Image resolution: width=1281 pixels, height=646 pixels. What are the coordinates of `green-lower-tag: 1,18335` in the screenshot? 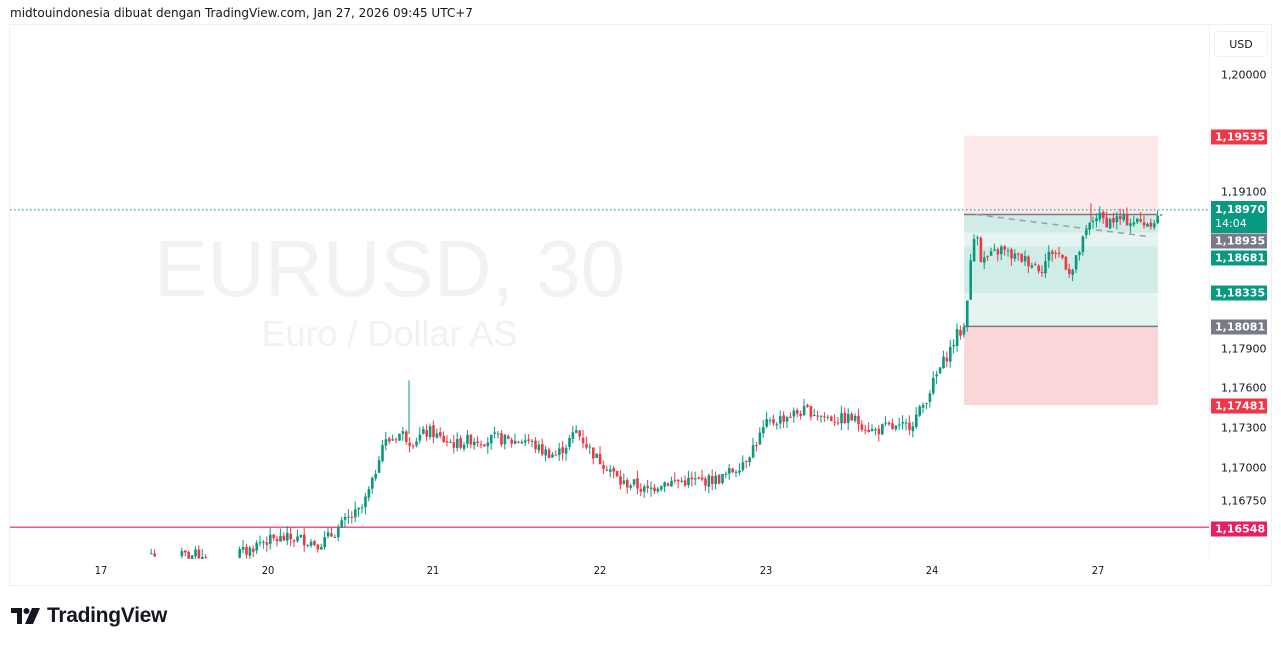 It's located at (1239, 293).